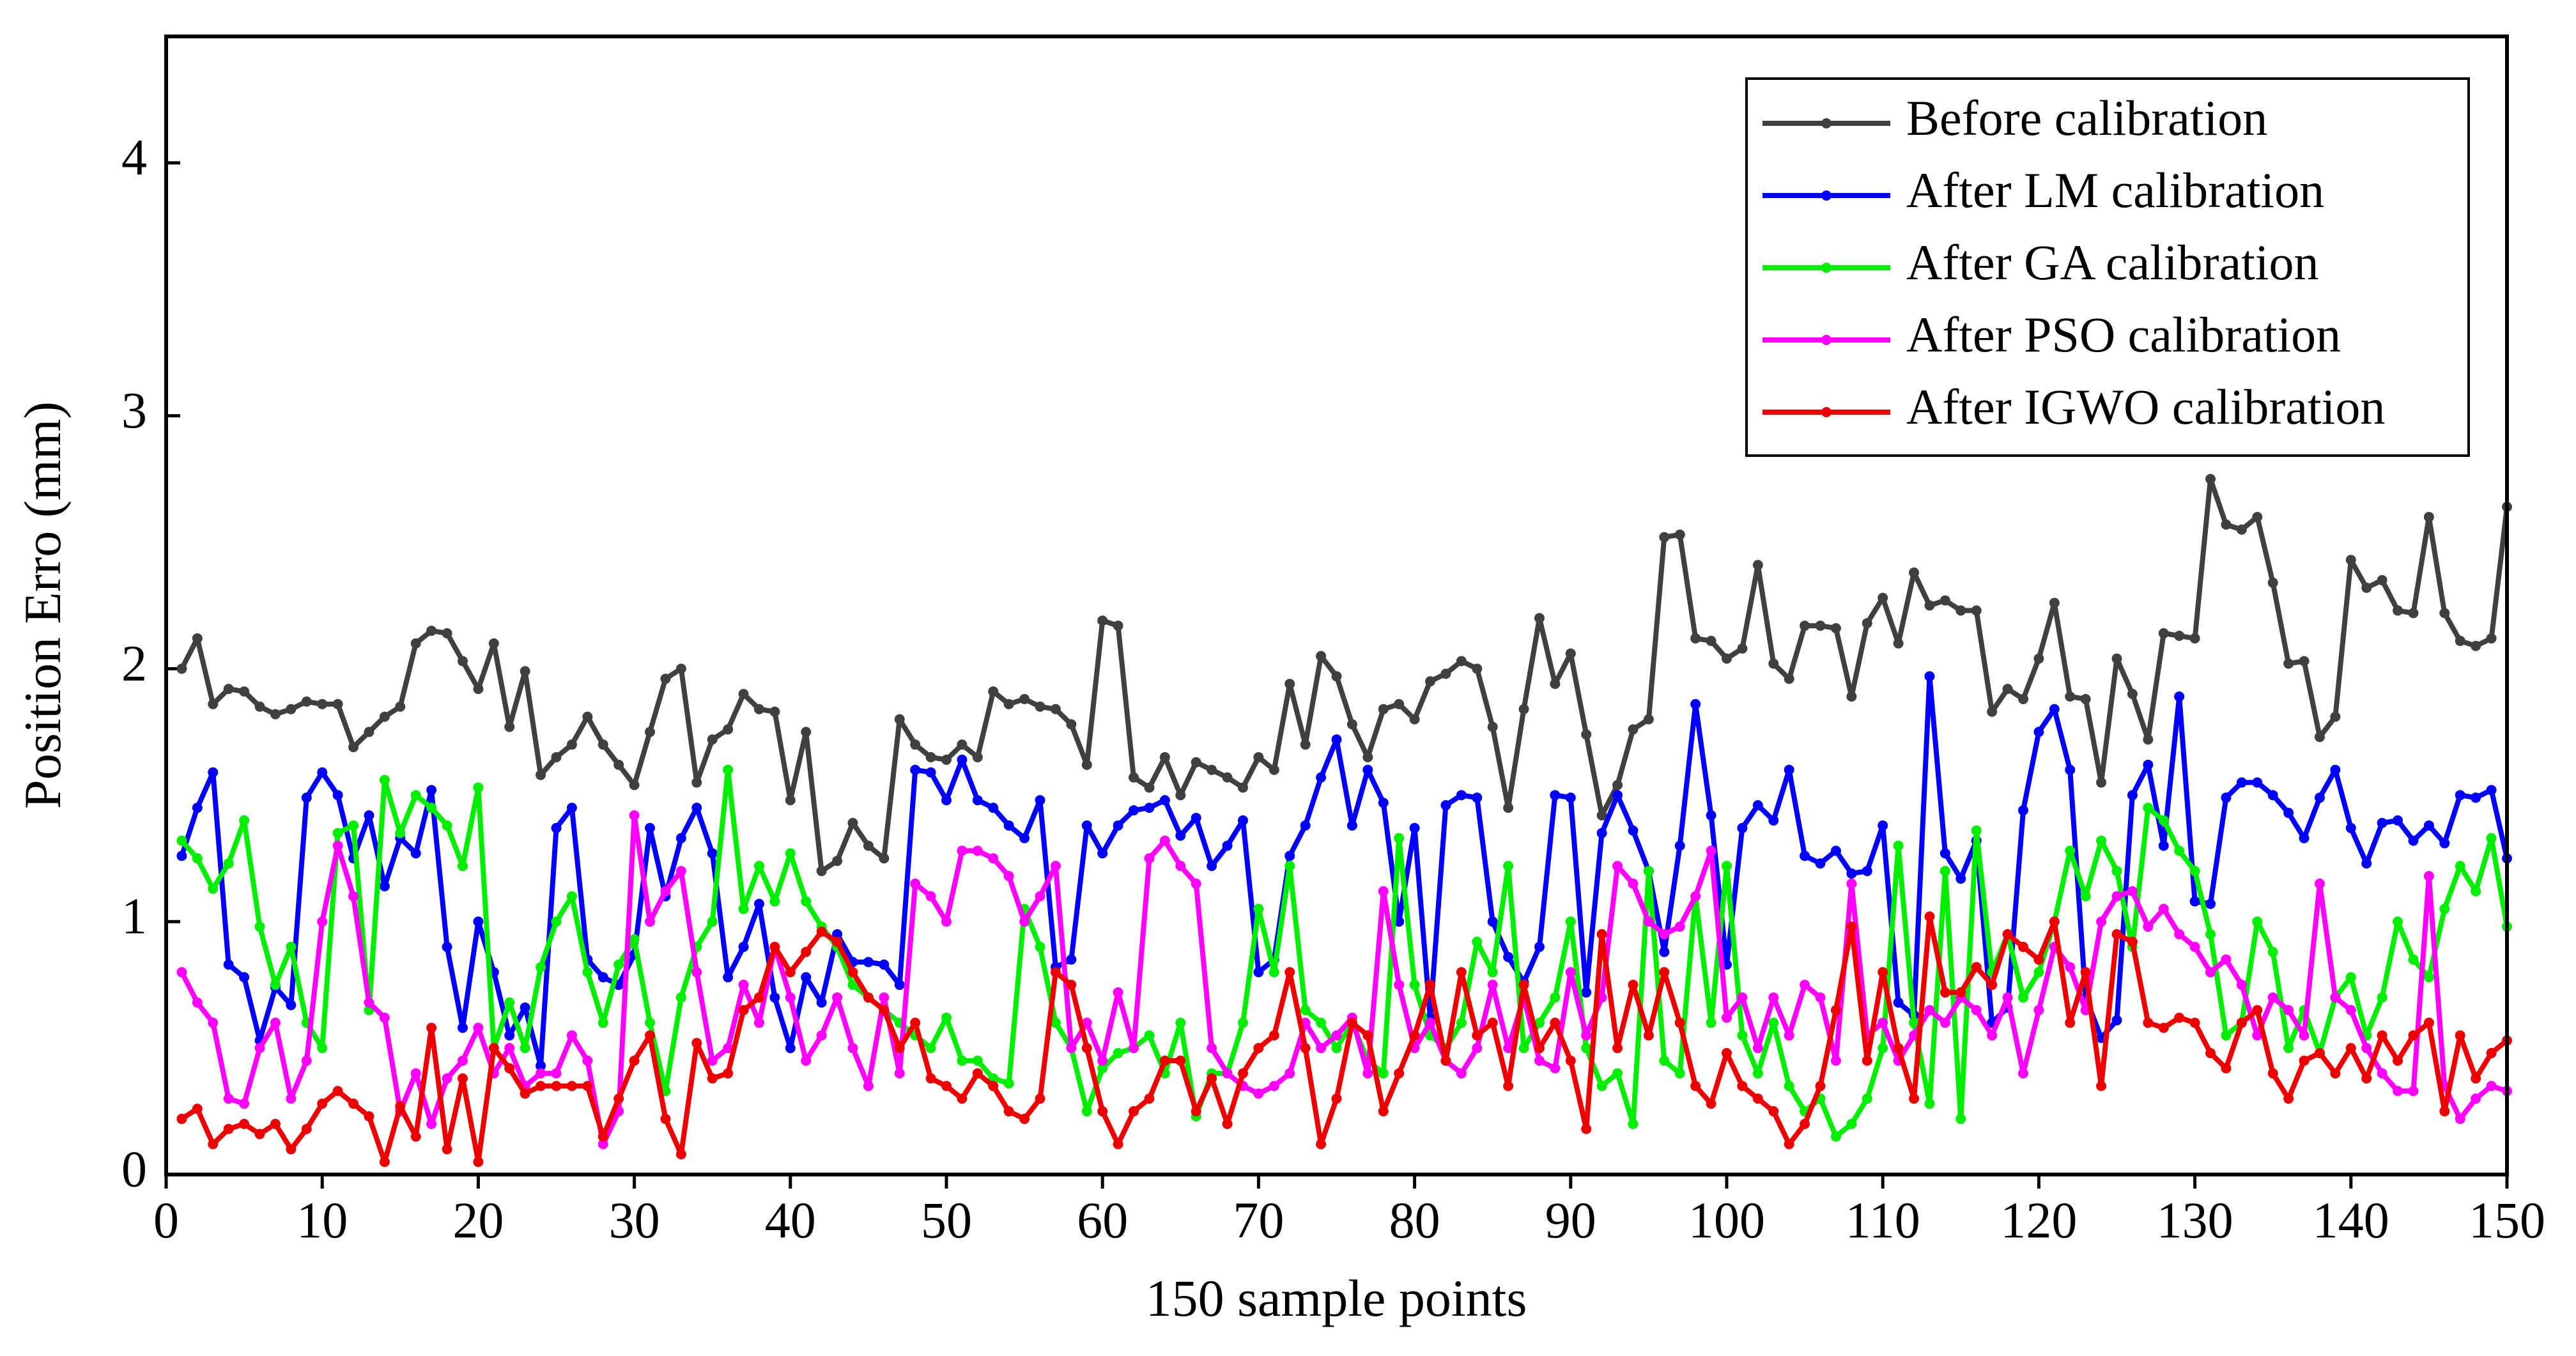  What do you see at coordinates (1726, 1220) in the screenshot?
I see `x-tick-label: 100` at bounding box center [1726, 1220].